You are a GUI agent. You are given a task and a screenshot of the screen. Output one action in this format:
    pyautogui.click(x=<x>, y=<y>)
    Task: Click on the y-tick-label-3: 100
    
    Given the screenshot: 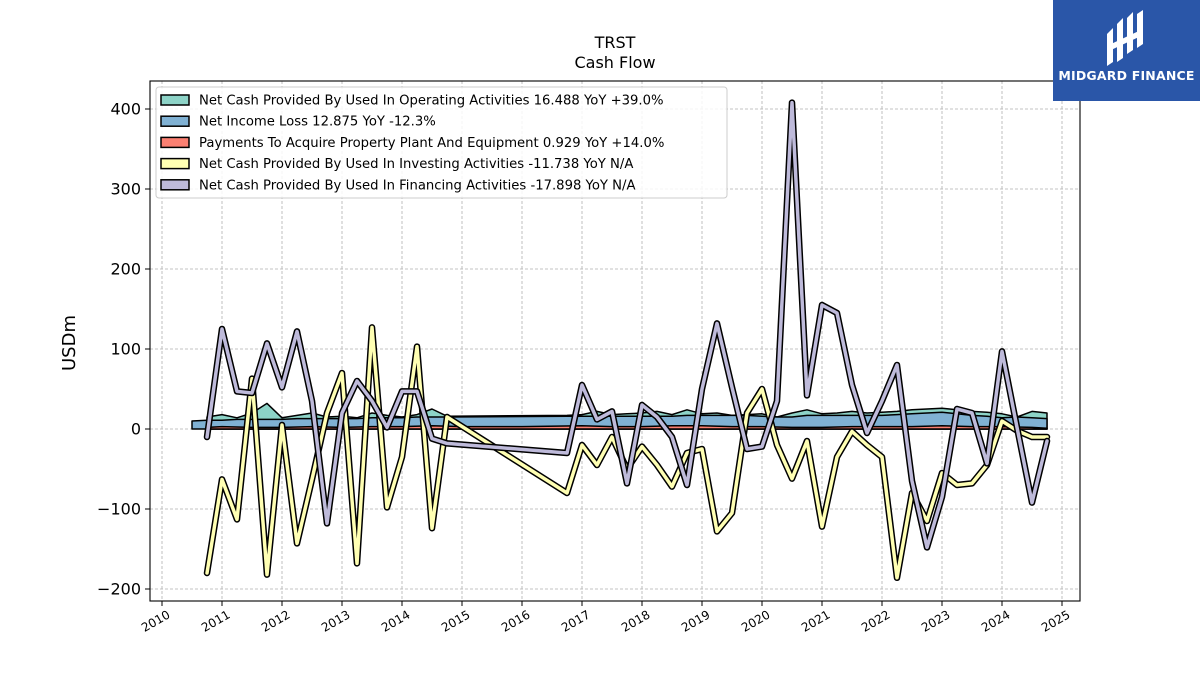 What is the action you would take?
    pyautogui.click(x=125, y=349)
    